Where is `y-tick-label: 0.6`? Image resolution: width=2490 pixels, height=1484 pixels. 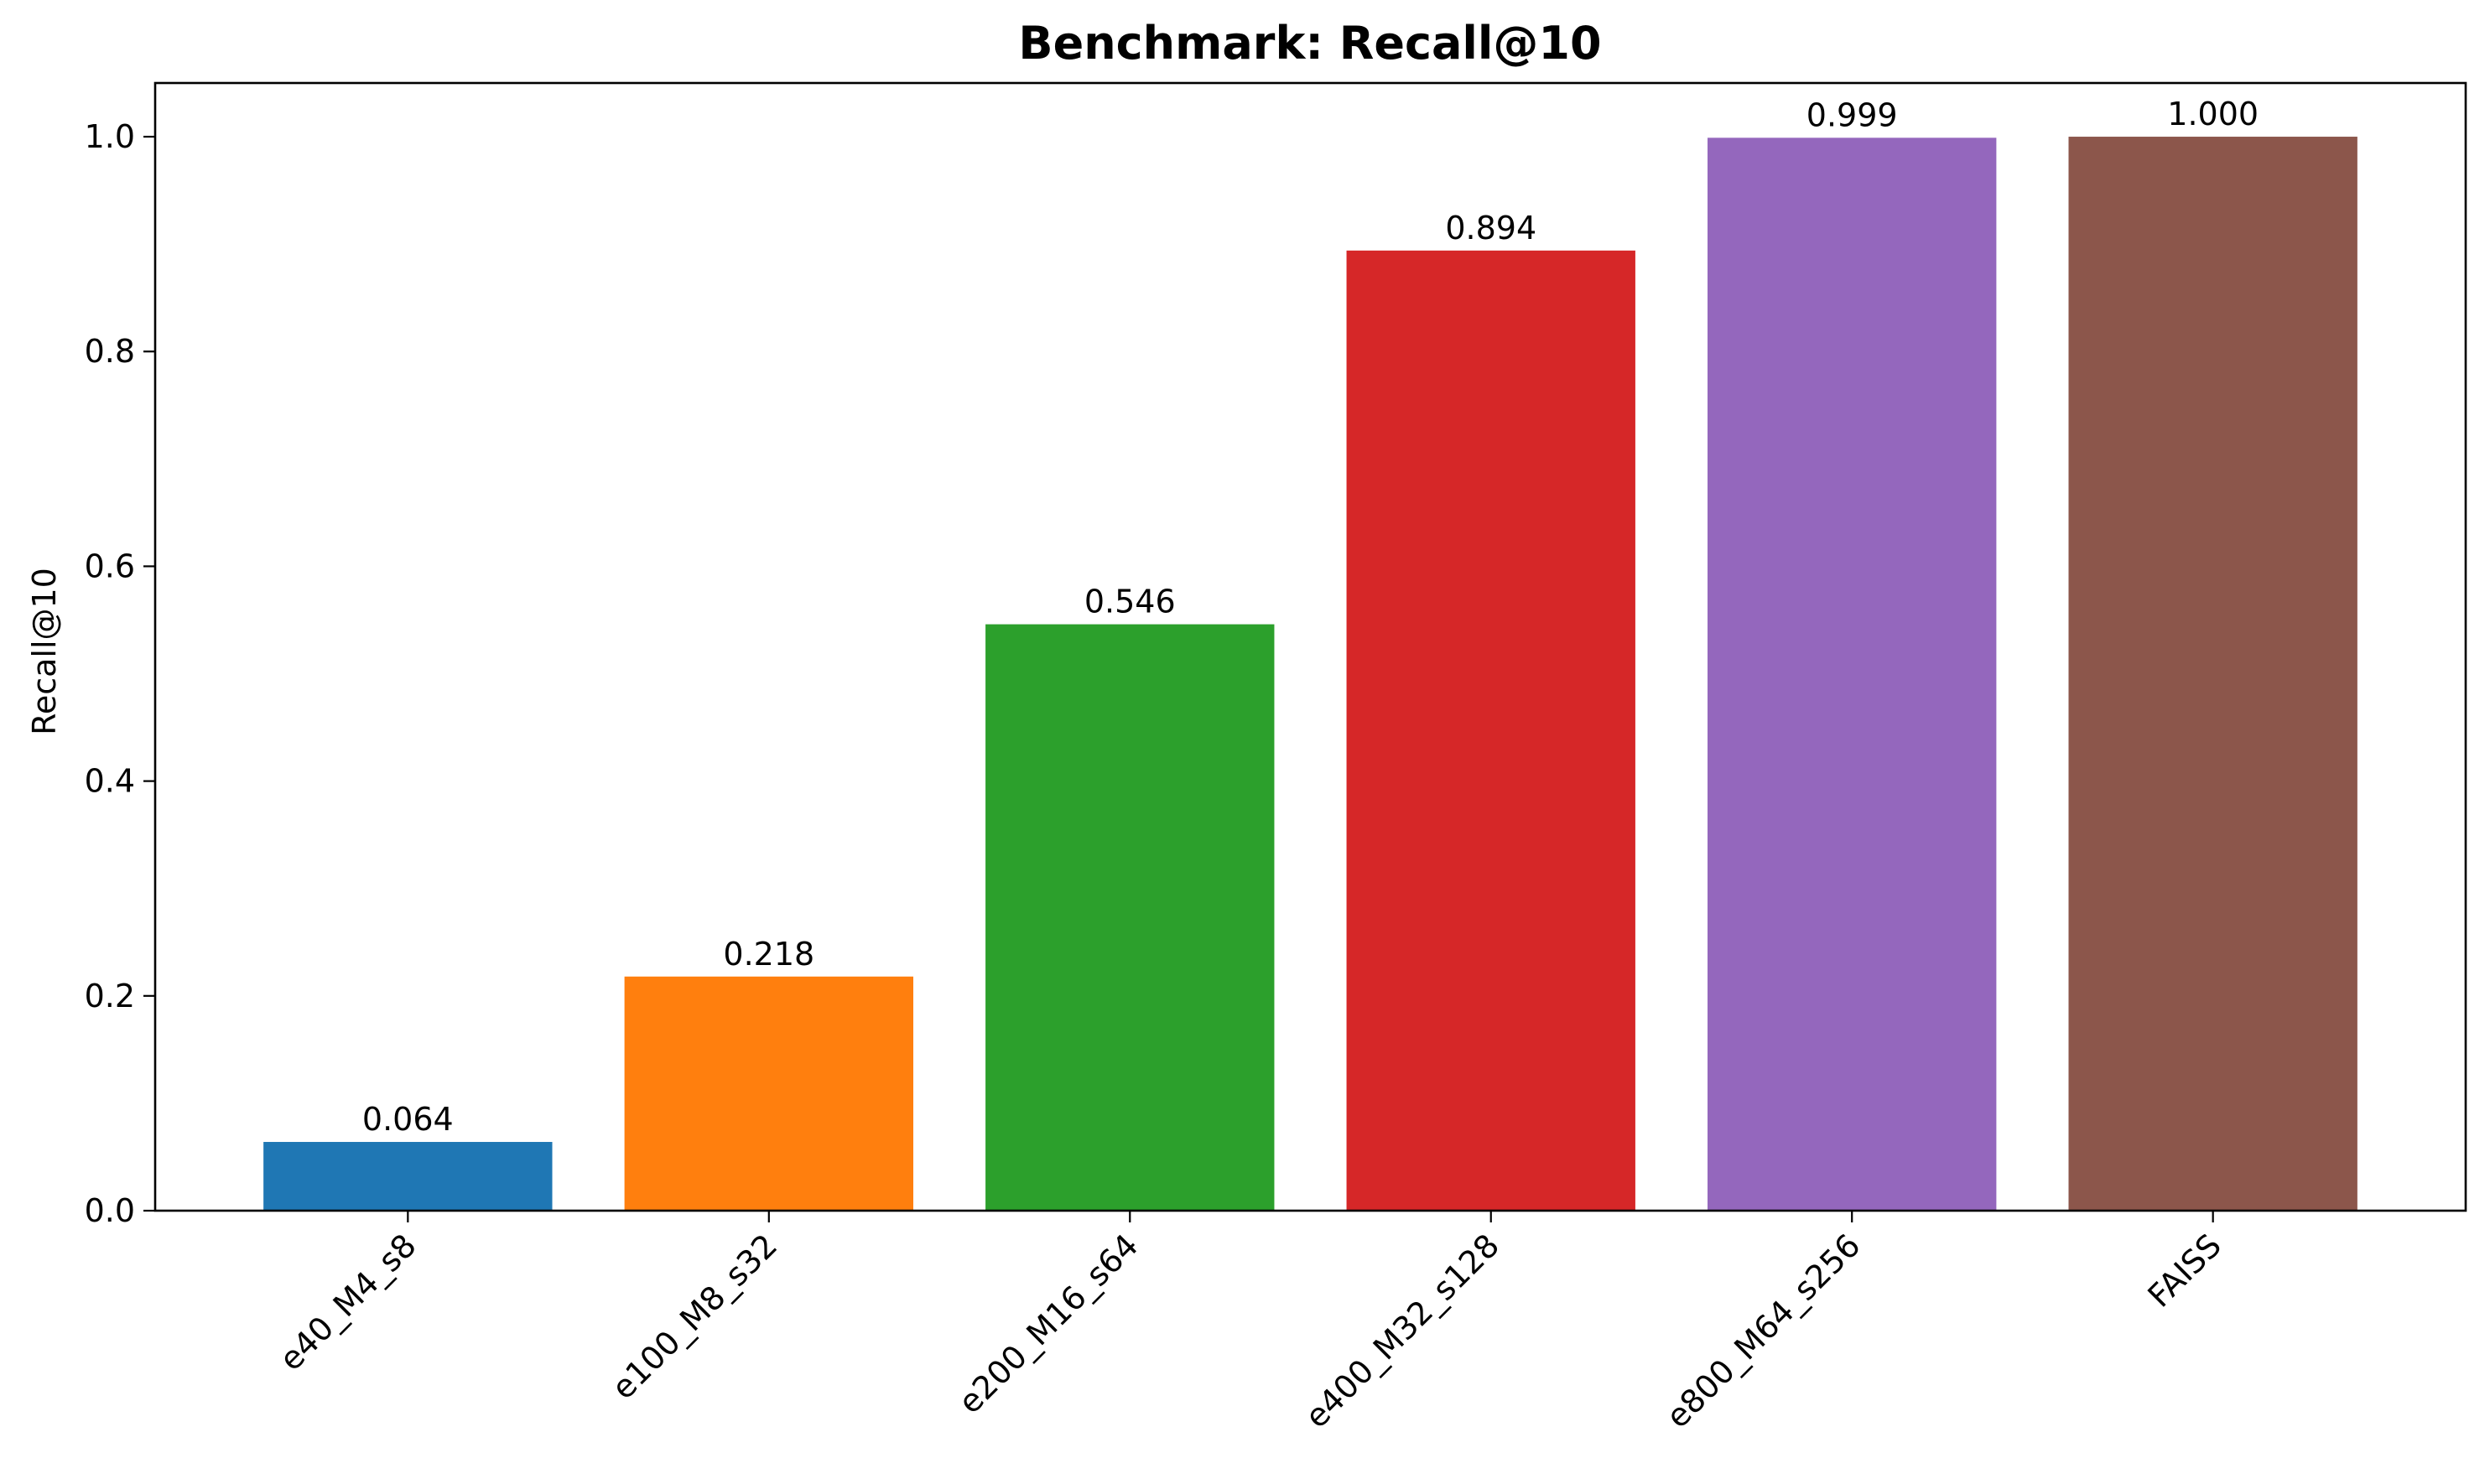 y-tick-label: 0.6 is located at coordinates (110, 565).